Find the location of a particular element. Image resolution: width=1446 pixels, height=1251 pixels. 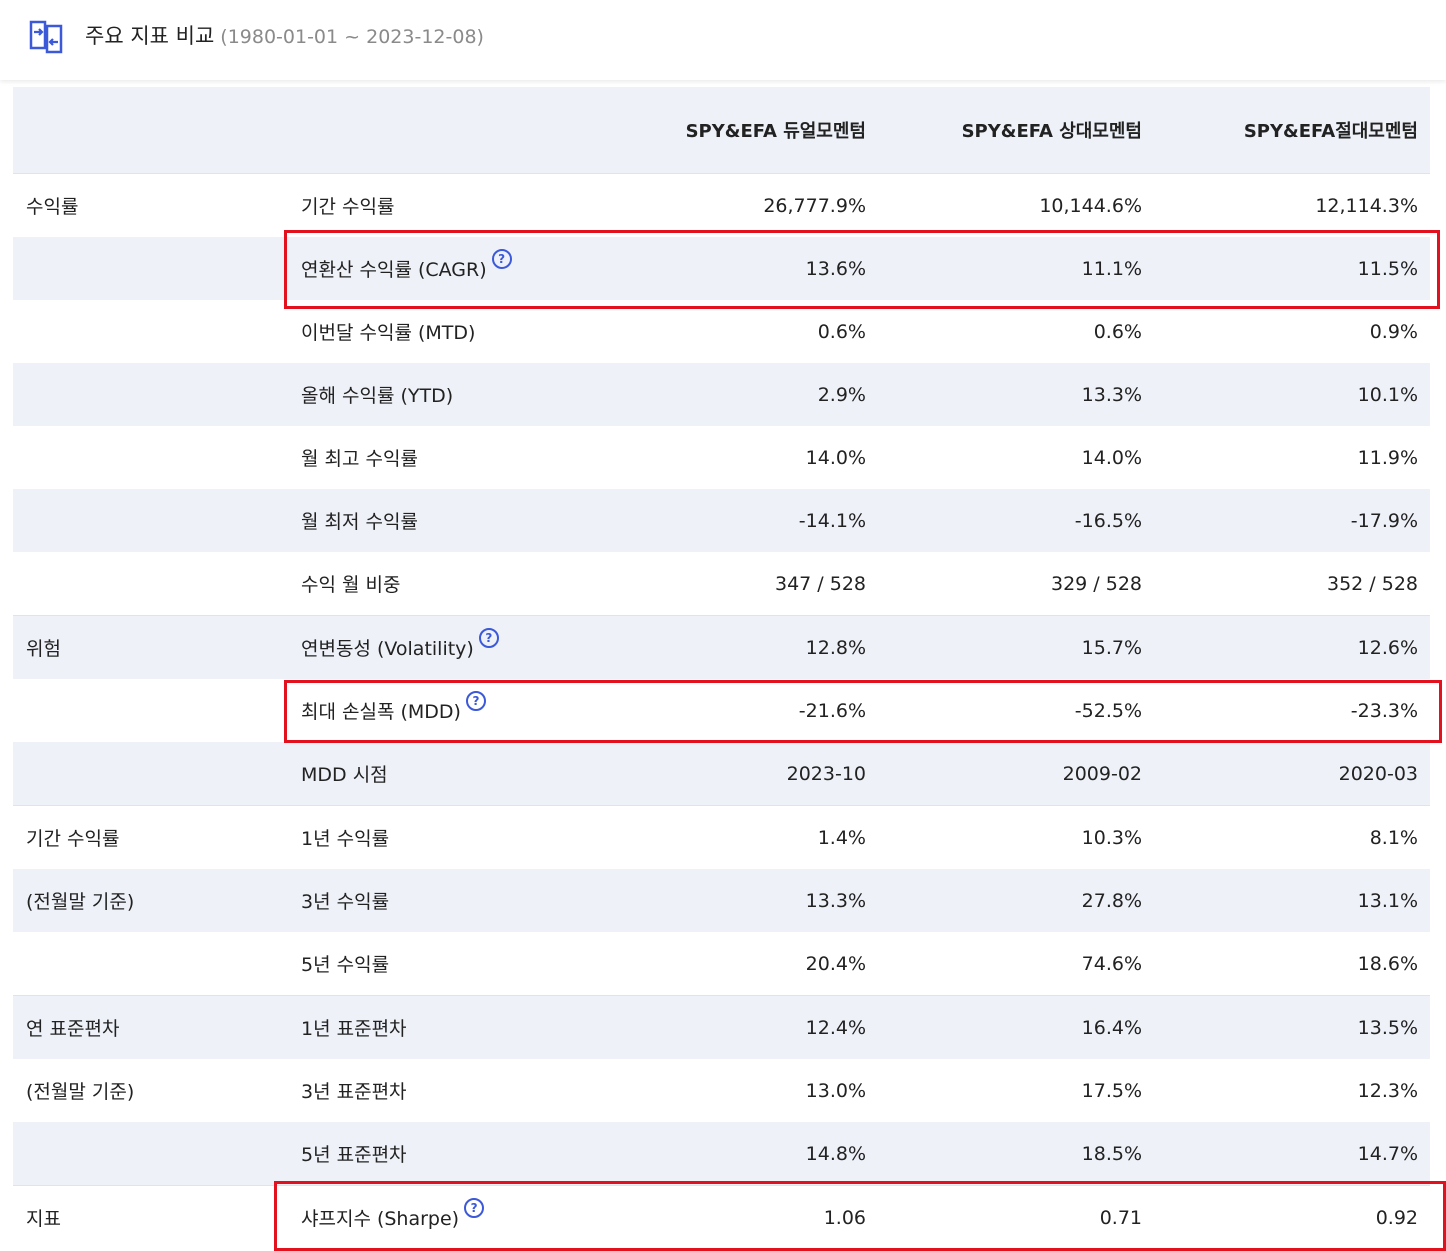

value-cell: 2009-02 is located at coordinates (1102, 773).